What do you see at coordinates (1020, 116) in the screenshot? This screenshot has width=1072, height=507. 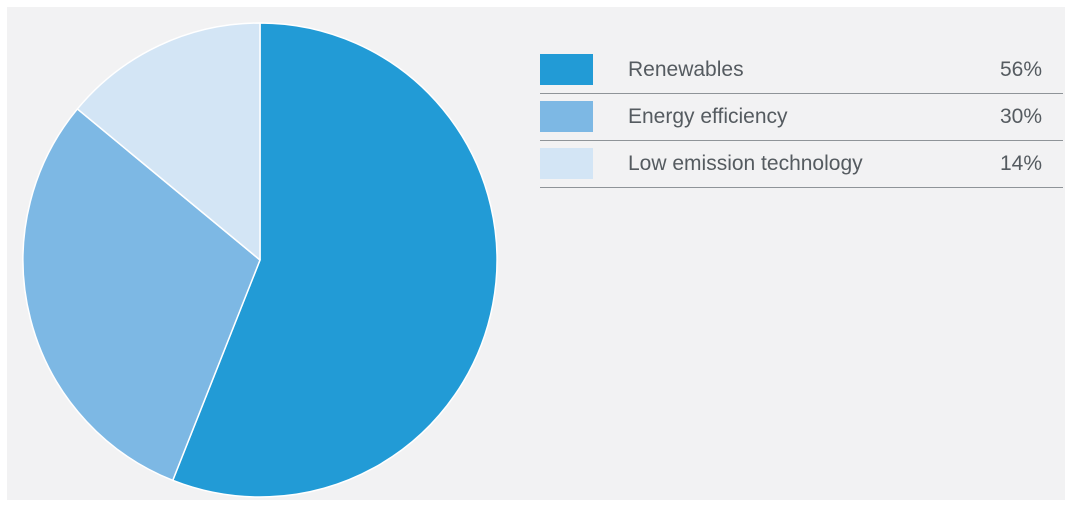 I see `legend-value-energy-efficiency: 30%` at bounding box center [1020, 116].